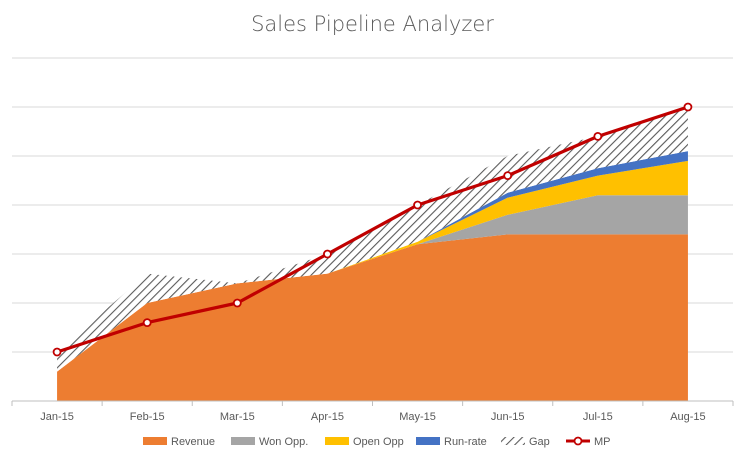 The image size is (745, 462). What do you see at coordinates (417, 417) in the screenshot?
I see `x-tick-label: May-15` at bounding box center [417, 417].